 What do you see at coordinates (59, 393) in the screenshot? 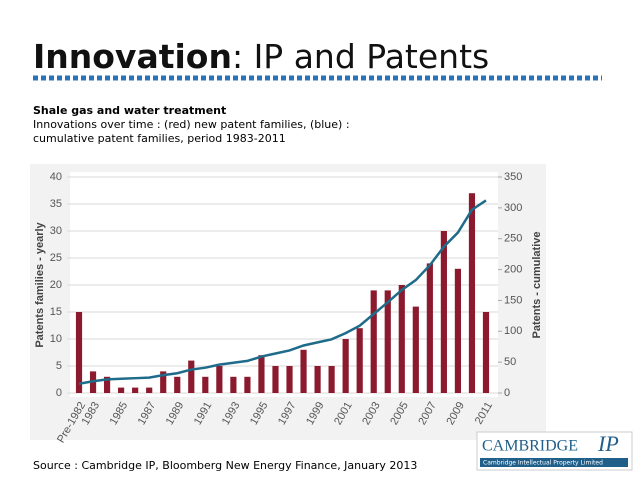
I see `y-tick-label: 0` at bounding box center [59, 393].